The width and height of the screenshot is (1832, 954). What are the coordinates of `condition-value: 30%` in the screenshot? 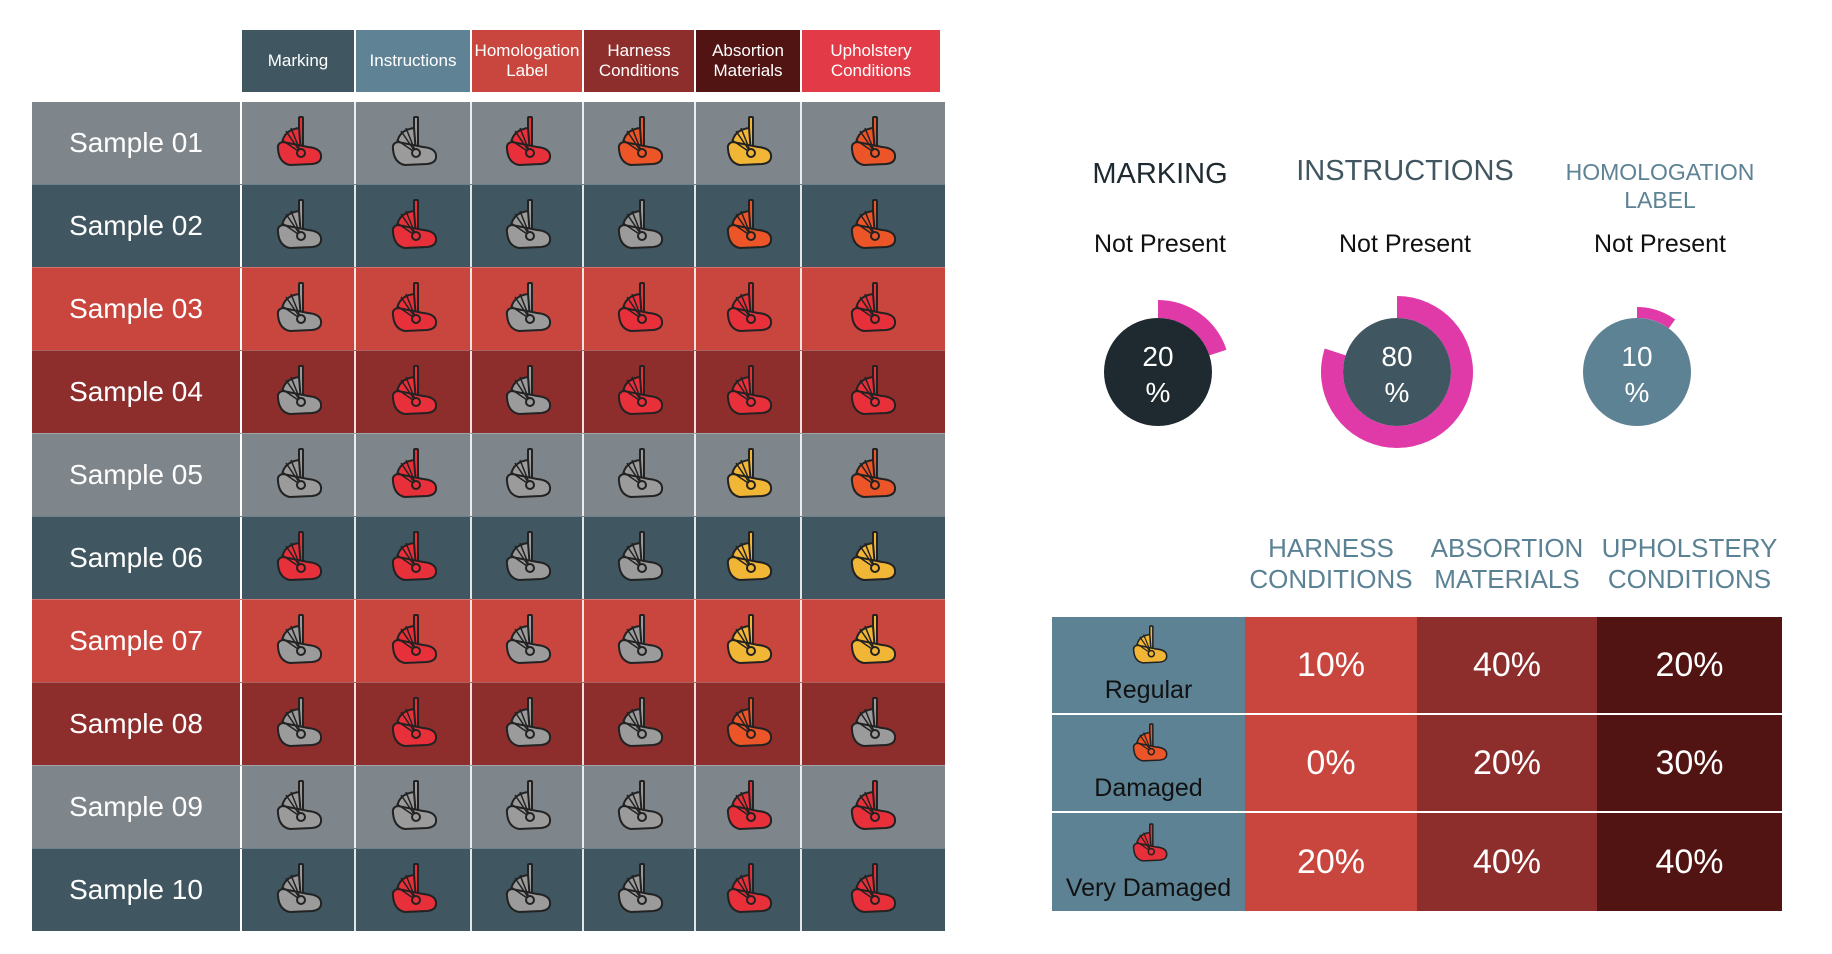 It's located at (1689, 763).